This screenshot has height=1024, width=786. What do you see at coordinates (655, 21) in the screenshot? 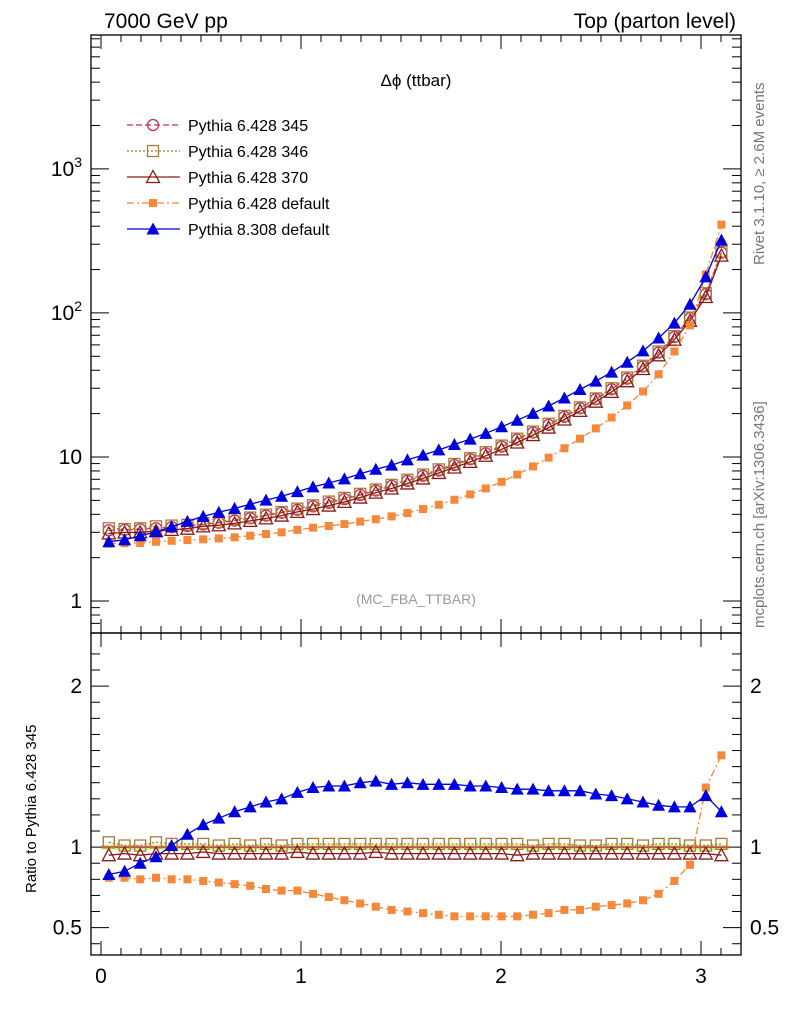
I see `header-right: Top (parton level)` at bounding box center [655, 21].